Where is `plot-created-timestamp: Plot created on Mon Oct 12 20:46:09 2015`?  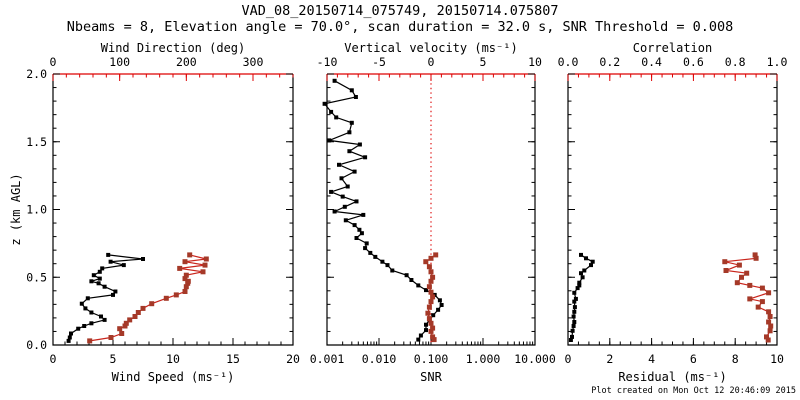 plot-created-timestamp: Plot created on Mon Oct 12 20:46:09 2015 is located at coordinates (693, 391).